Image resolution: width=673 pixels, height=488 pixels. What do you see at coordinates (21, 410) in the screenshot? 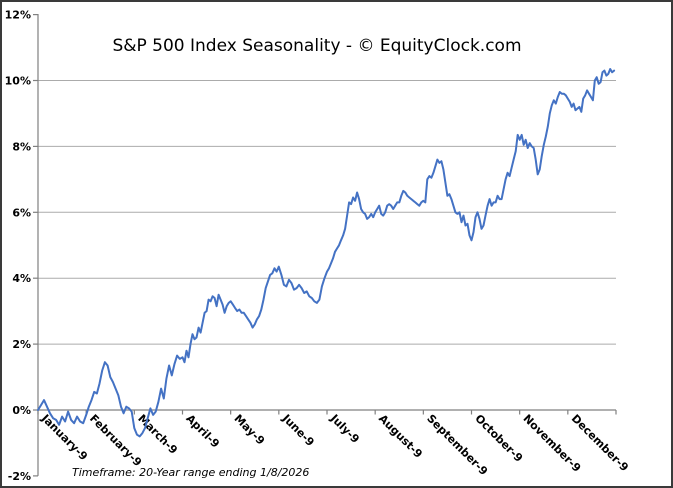
I see `y-axis-label: 0%` at bounding box center [21, 410].